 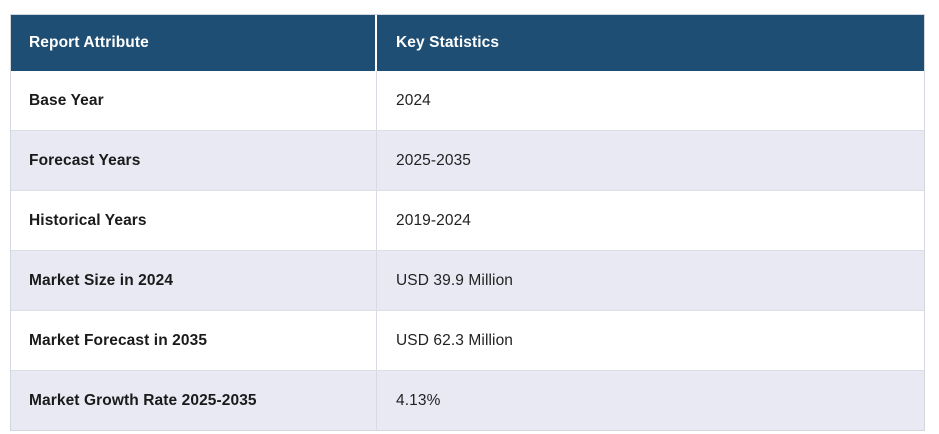 I want to click on column-header-key-statistics: Key Statistics, so click(x=448, y=42).